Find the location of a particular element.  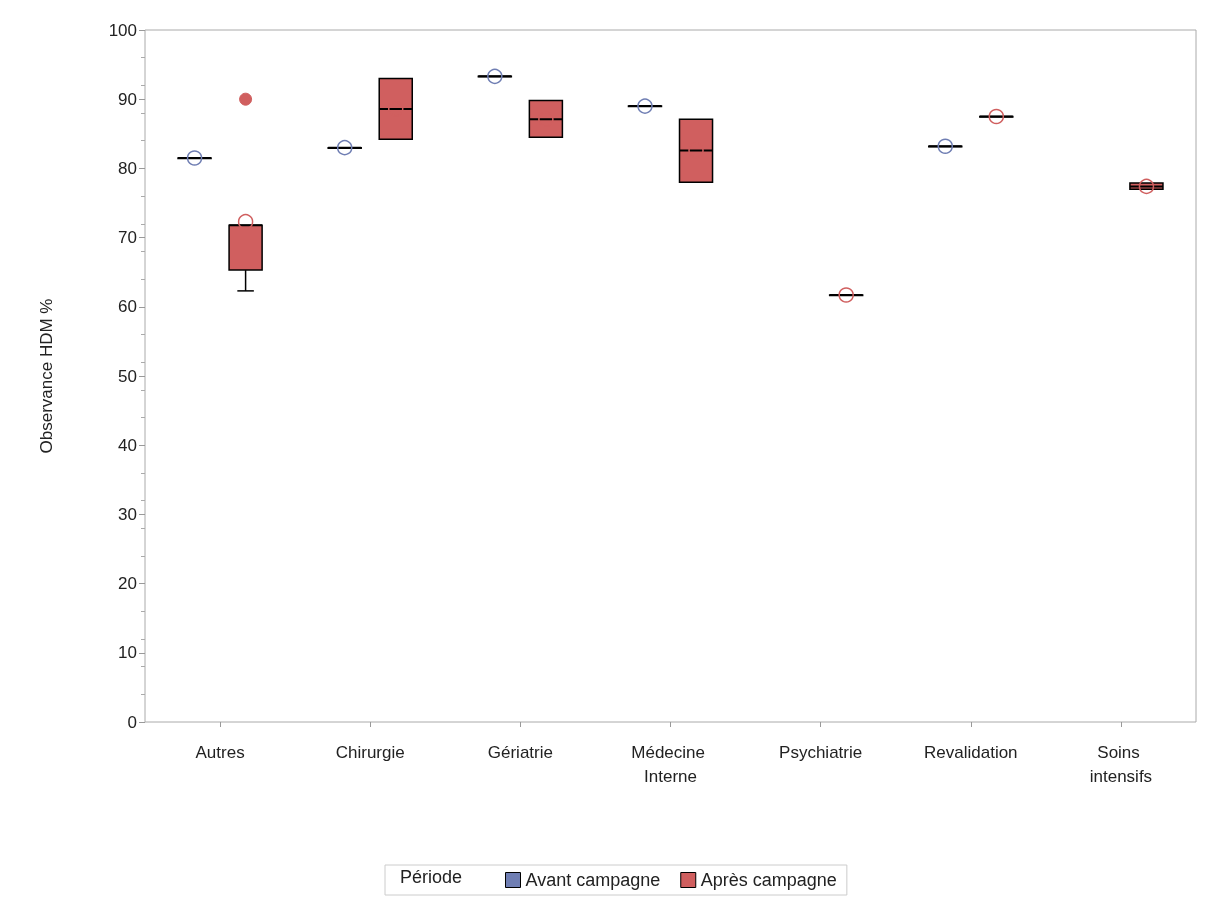

y-tick-label: 70 is located at coordinates (127, 238).